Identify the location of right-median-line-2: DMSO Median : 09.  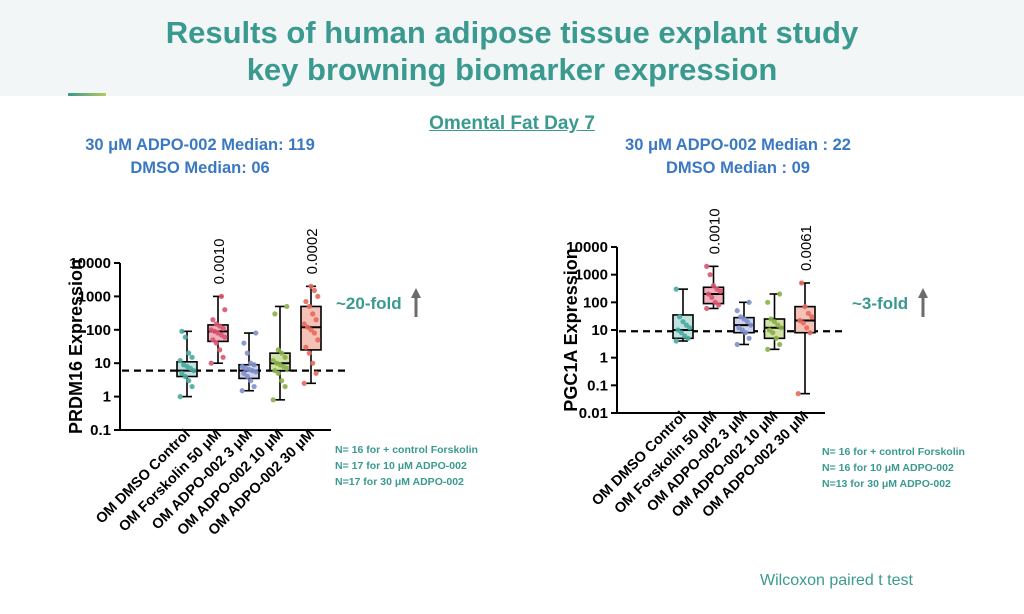
(738, 168).